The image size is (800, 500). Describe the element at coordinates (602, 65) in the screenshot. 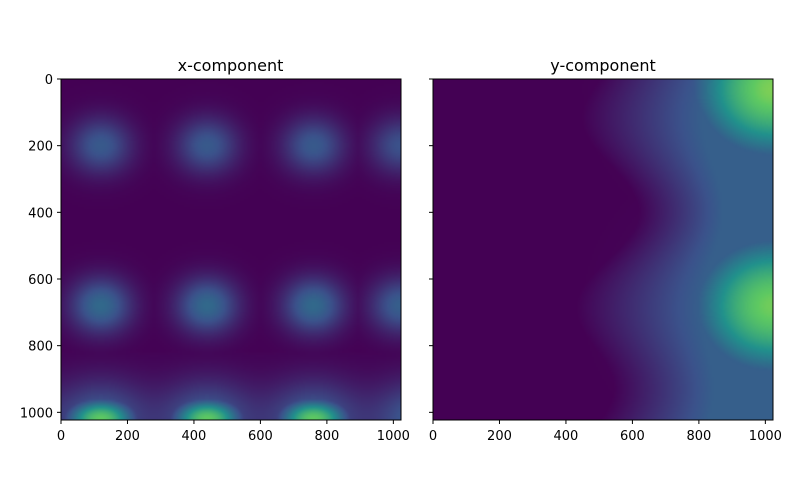

I see `y-component-title: y-component` at that location.